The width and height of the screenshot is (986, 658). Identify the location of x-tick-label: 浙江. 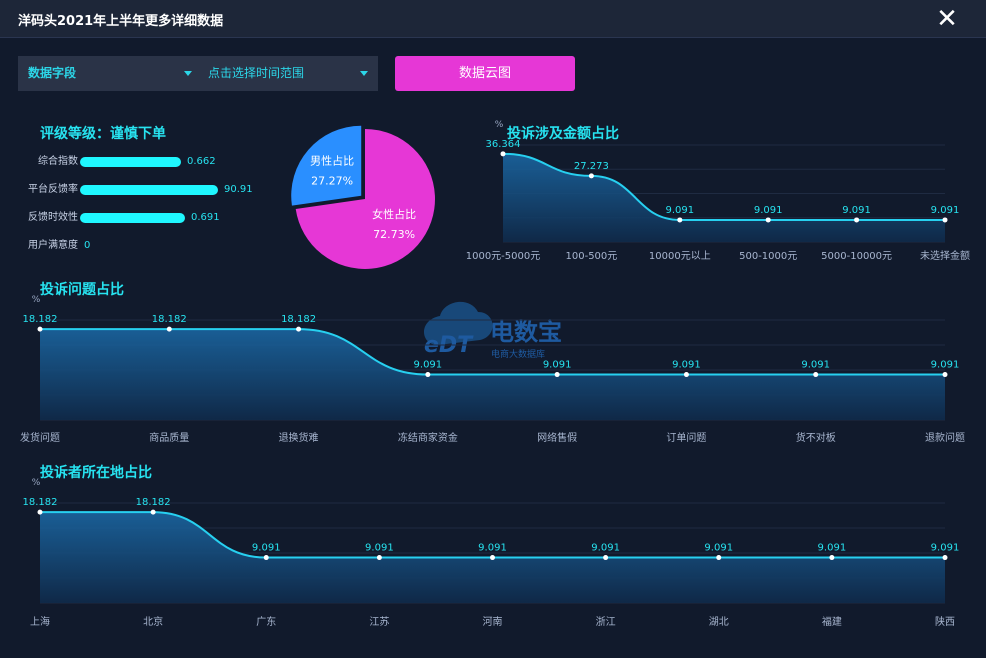
(606, 622).